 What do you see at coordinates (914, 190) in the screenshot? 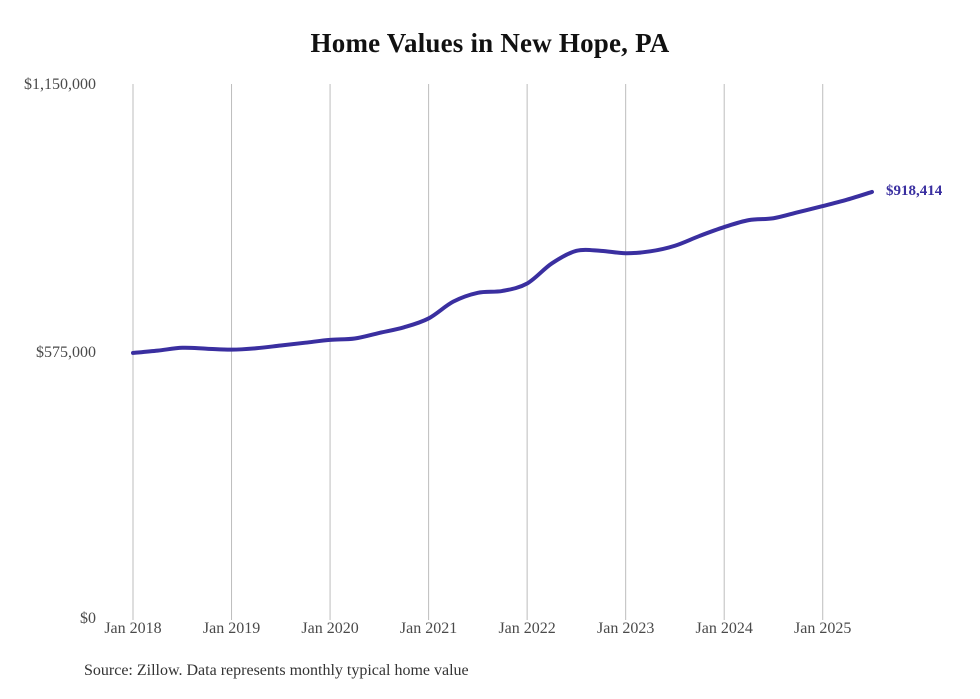
I see `end-value-annotation: $918,414` at bounding box center [914, 190].